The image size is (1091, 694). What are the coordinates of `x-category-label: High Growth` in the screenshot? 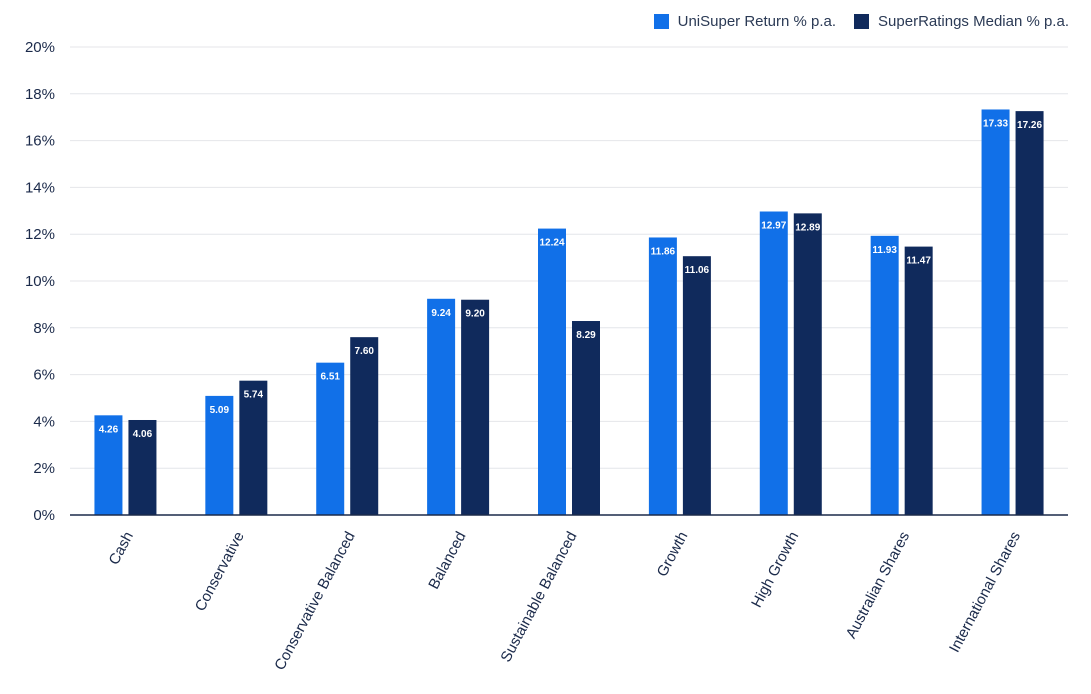 It's located at (775, 570).